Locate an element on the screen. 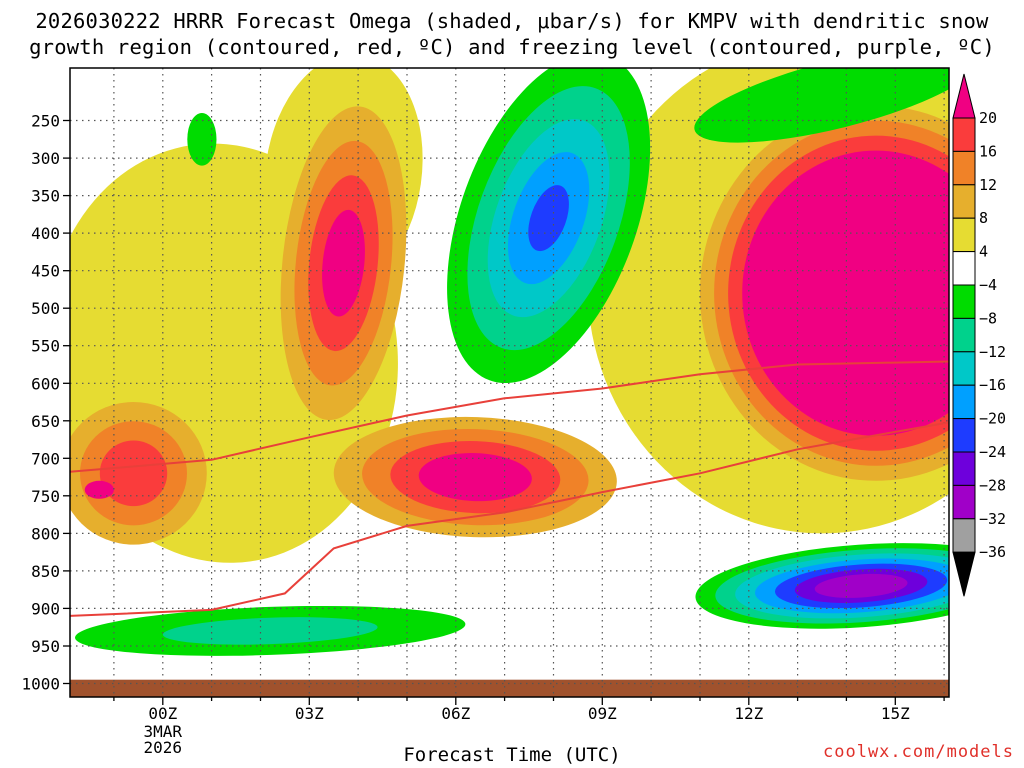 This screenshot has height=768, width=1024. y-tick-label: 1000 is located at coordinates (40, 684).